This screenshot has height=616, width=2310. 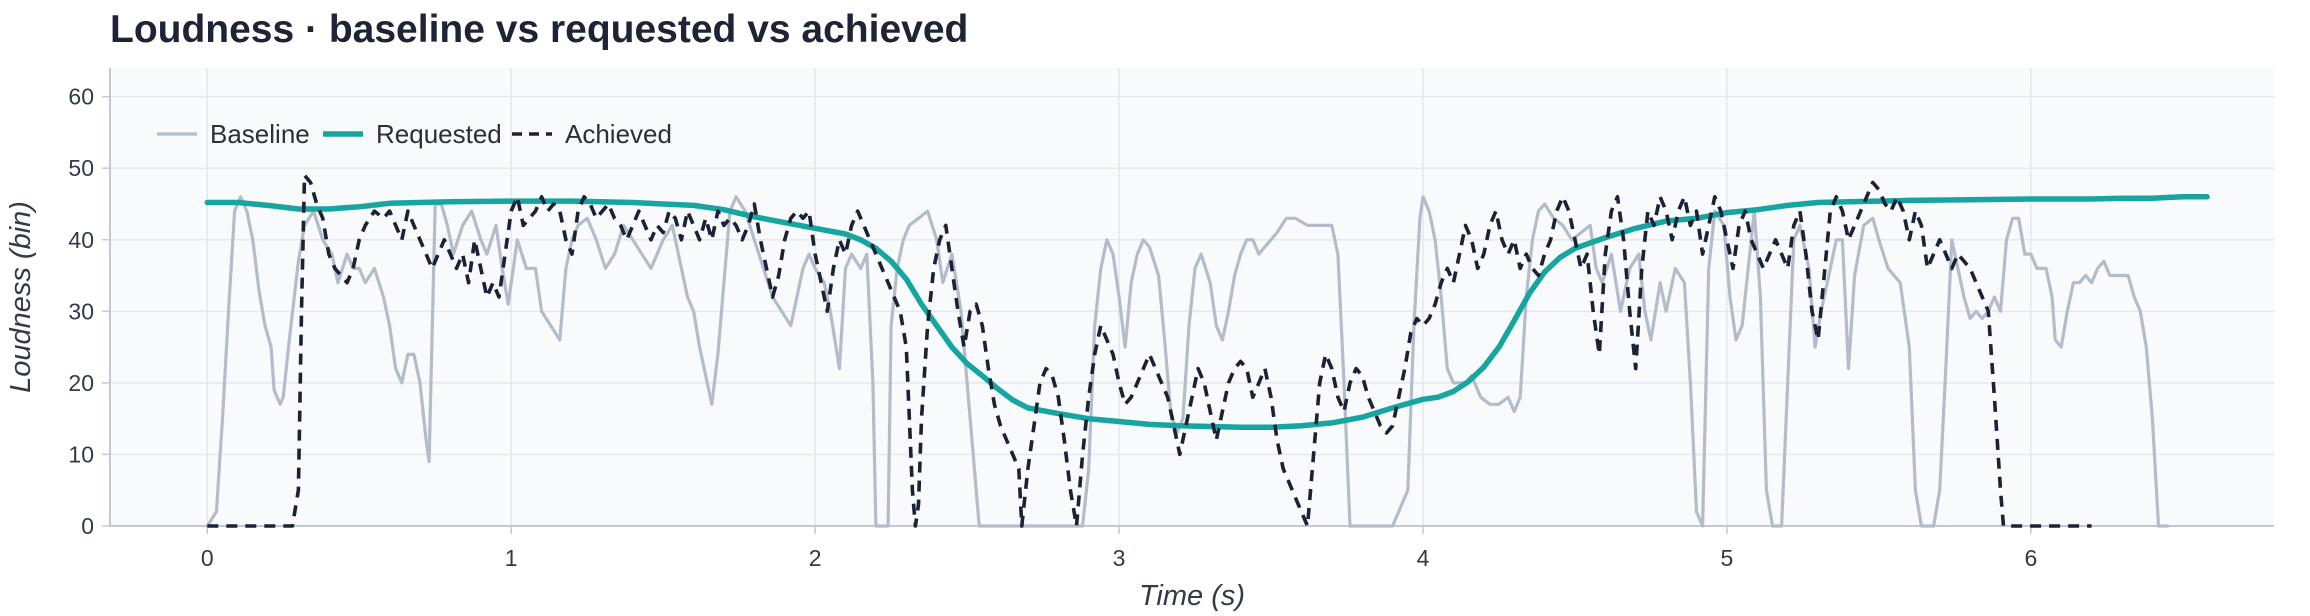 What do you see at coordinates (81, 97) in the screenshot?
I see `y-tick-label: 60` at bounding box center [81, 97].